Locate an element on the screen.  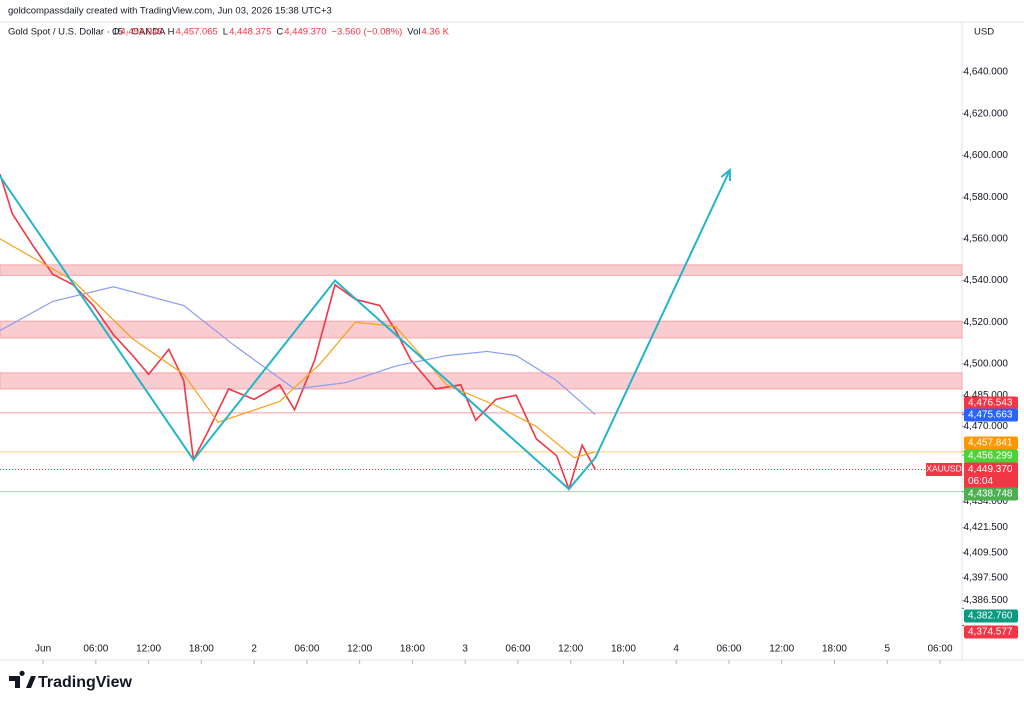
y-tick-label: 4,580.000 is located at coordinates (986, 197).